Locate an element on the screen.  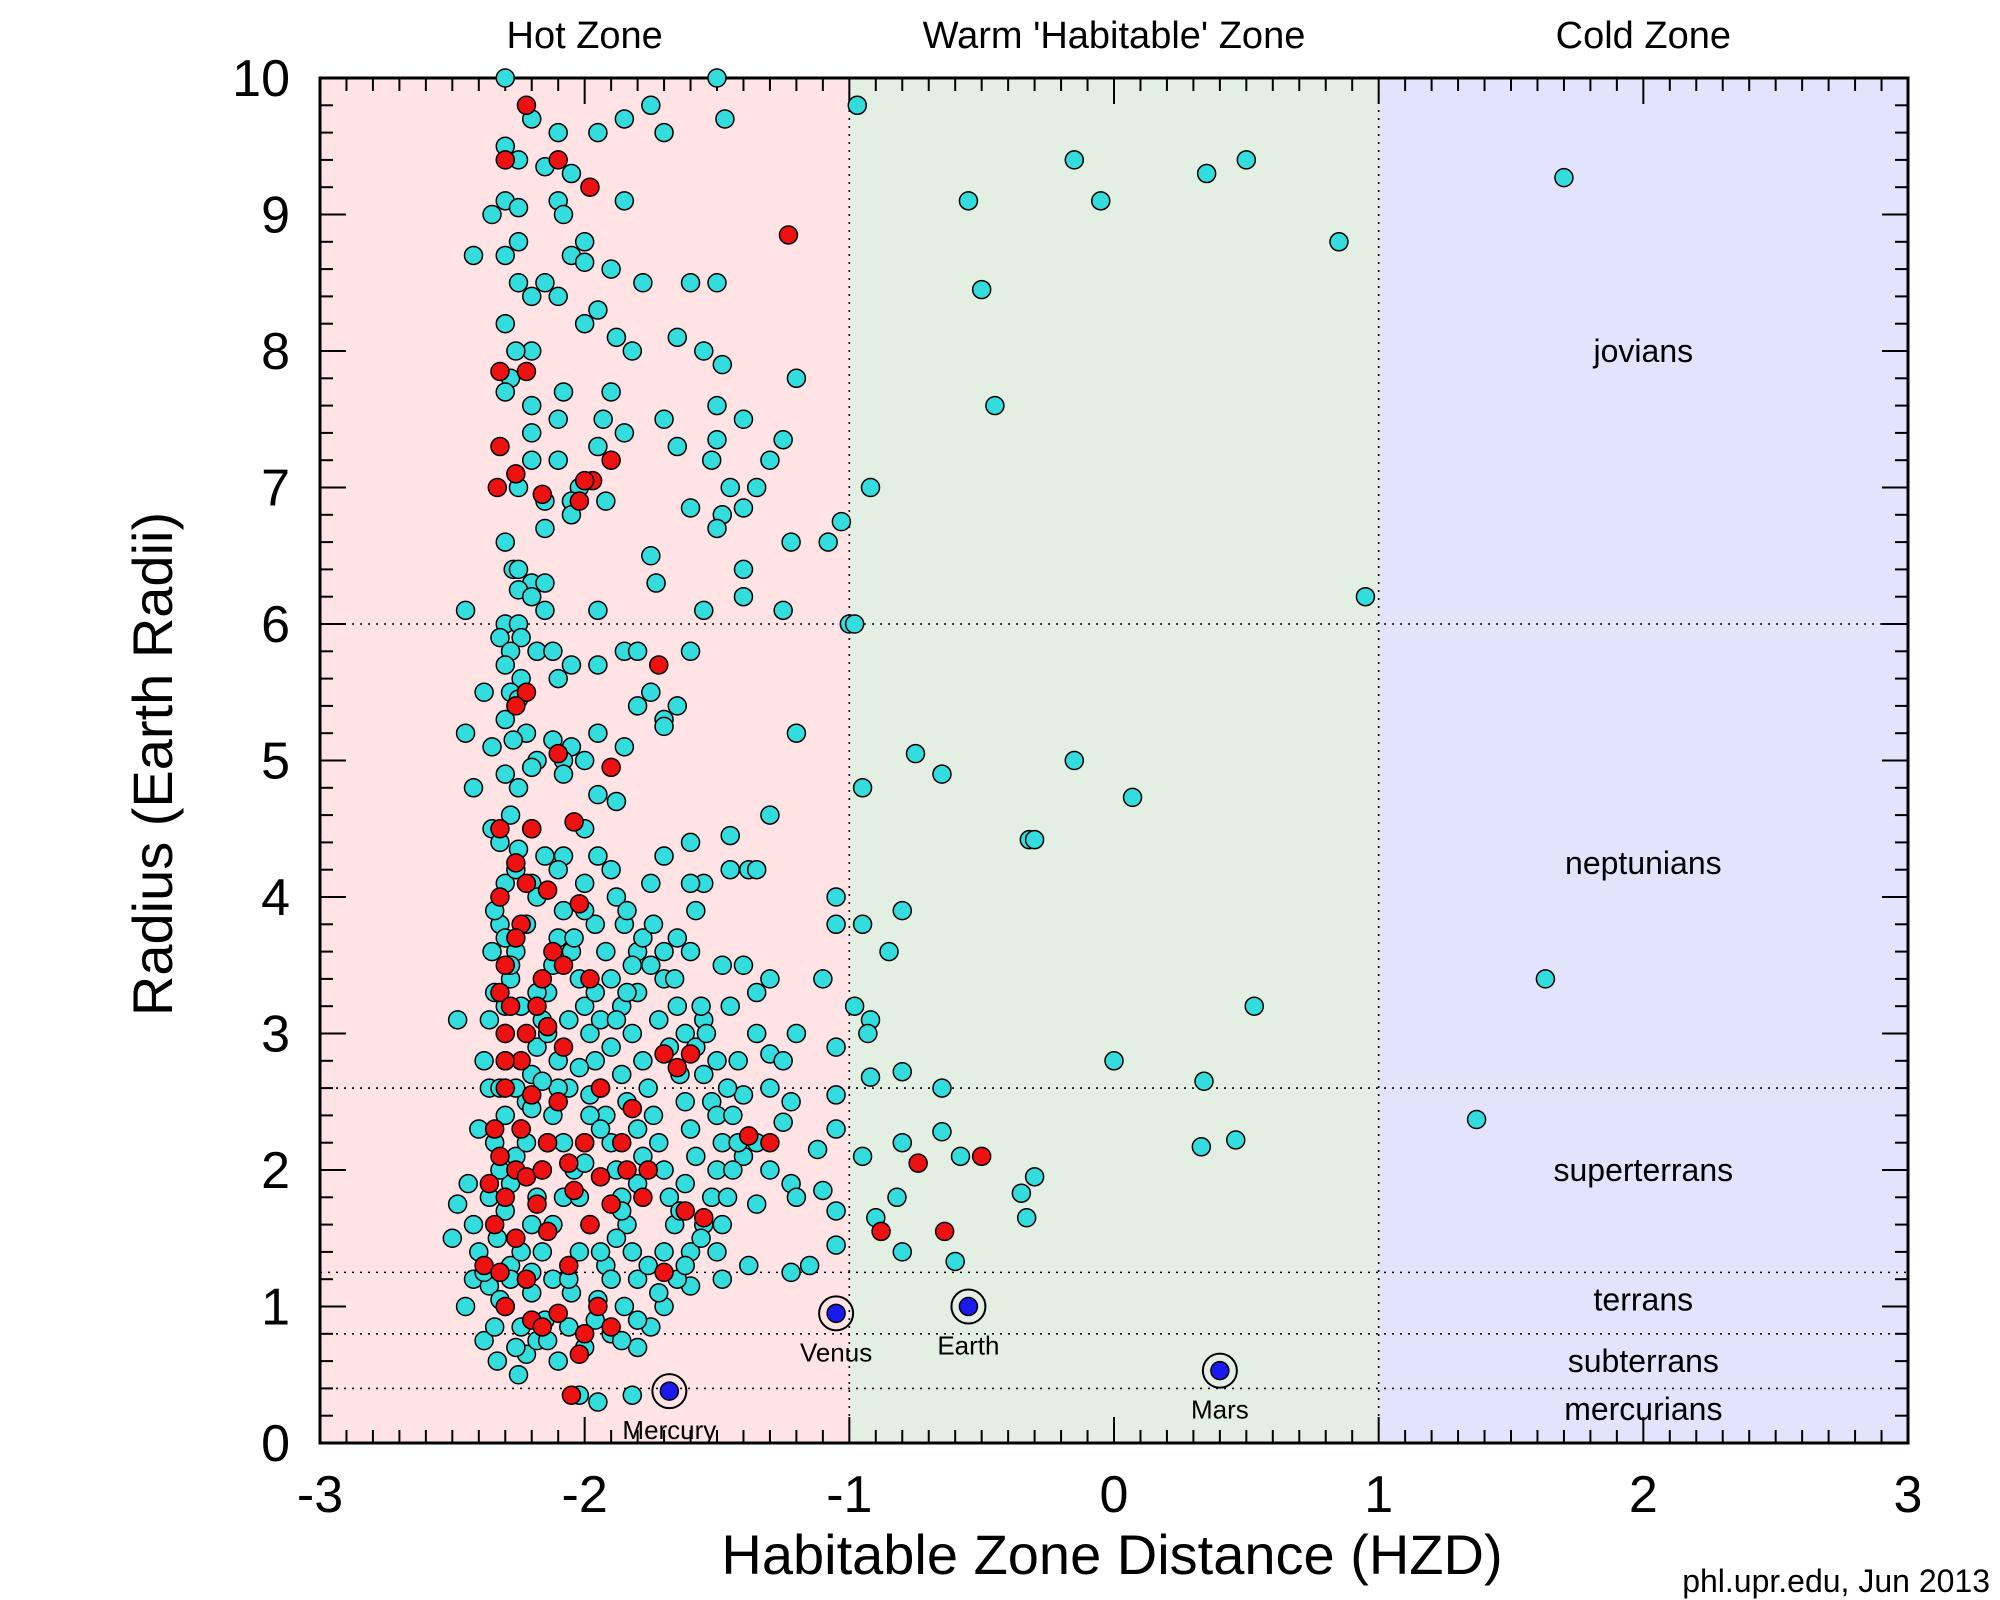
x-tick-label: -1 is located at coordinates (849, 1495).